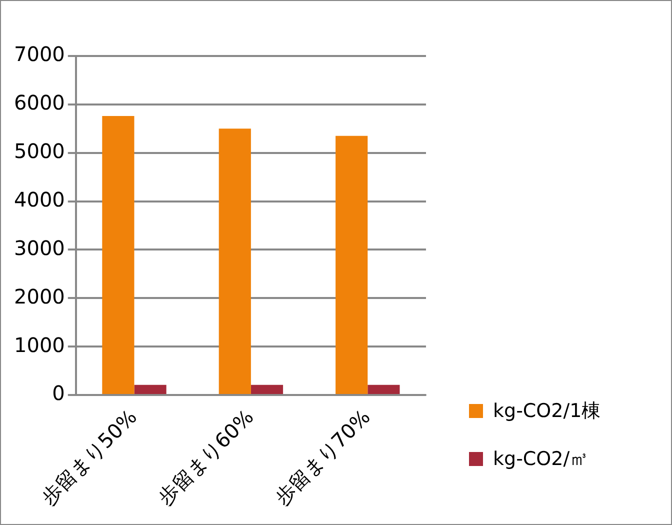 The width and height of the screenshot is (672, 525). What do you see at coordinates (39, 248) in the screenshot?
I see `y-tick-label: 3000` at bounding box center [39, 248].